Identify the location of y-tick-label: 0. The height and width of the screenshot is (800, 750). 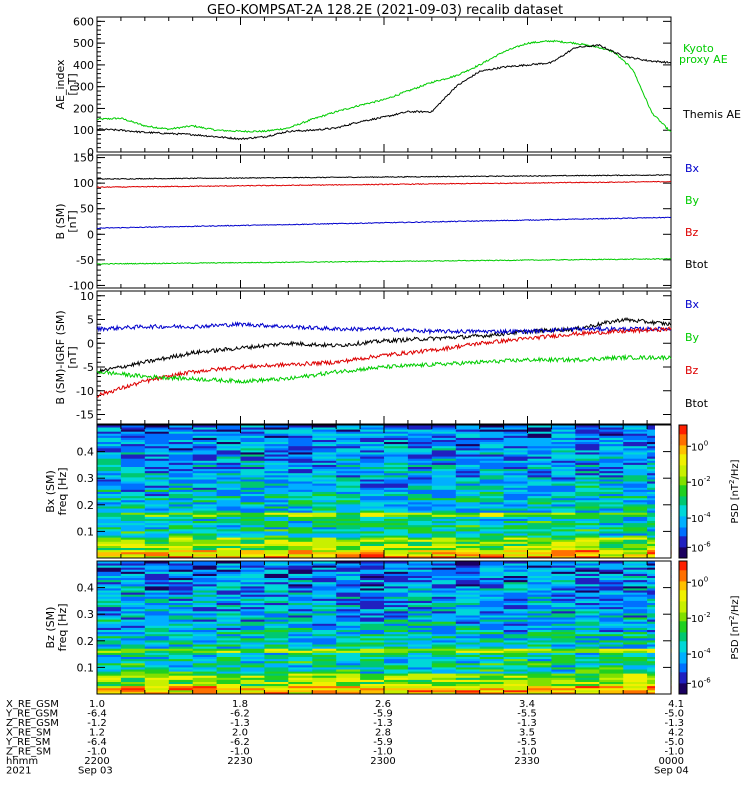
(90, 343).